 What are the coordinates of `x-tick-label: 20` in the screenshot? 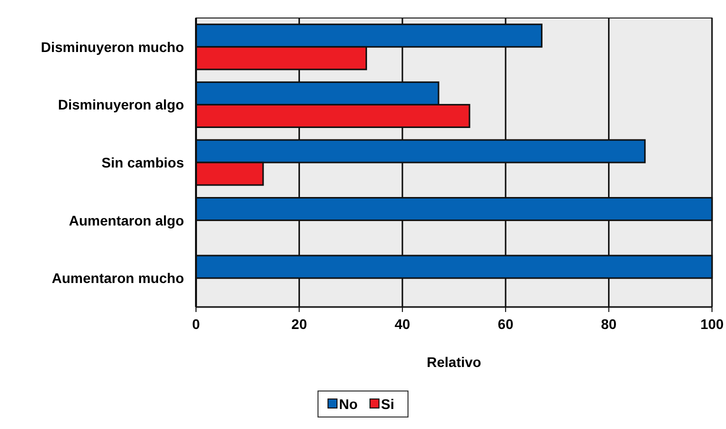 It's located at (299, 324).